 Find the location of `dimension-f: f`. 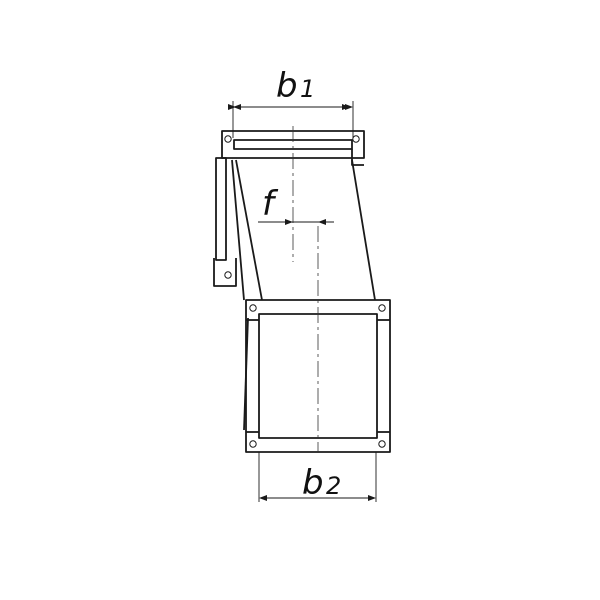

dimension-f: f is located at coordinates (296, 204).